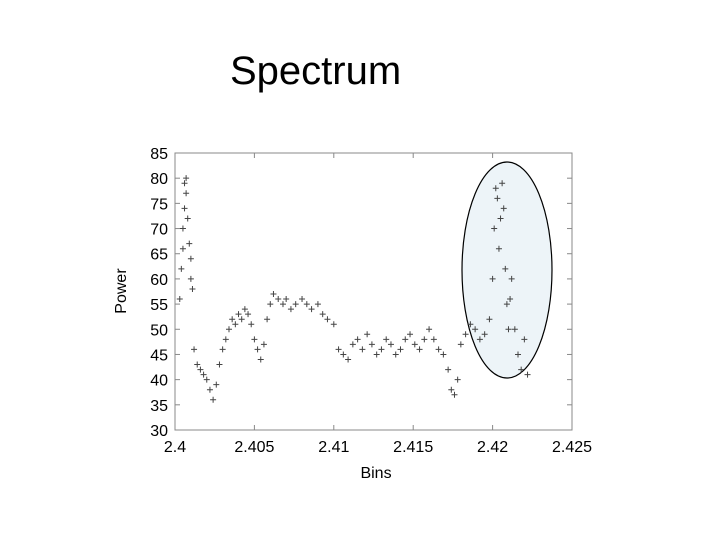  I want to click on highlight-ellipse, so click(507, 270).